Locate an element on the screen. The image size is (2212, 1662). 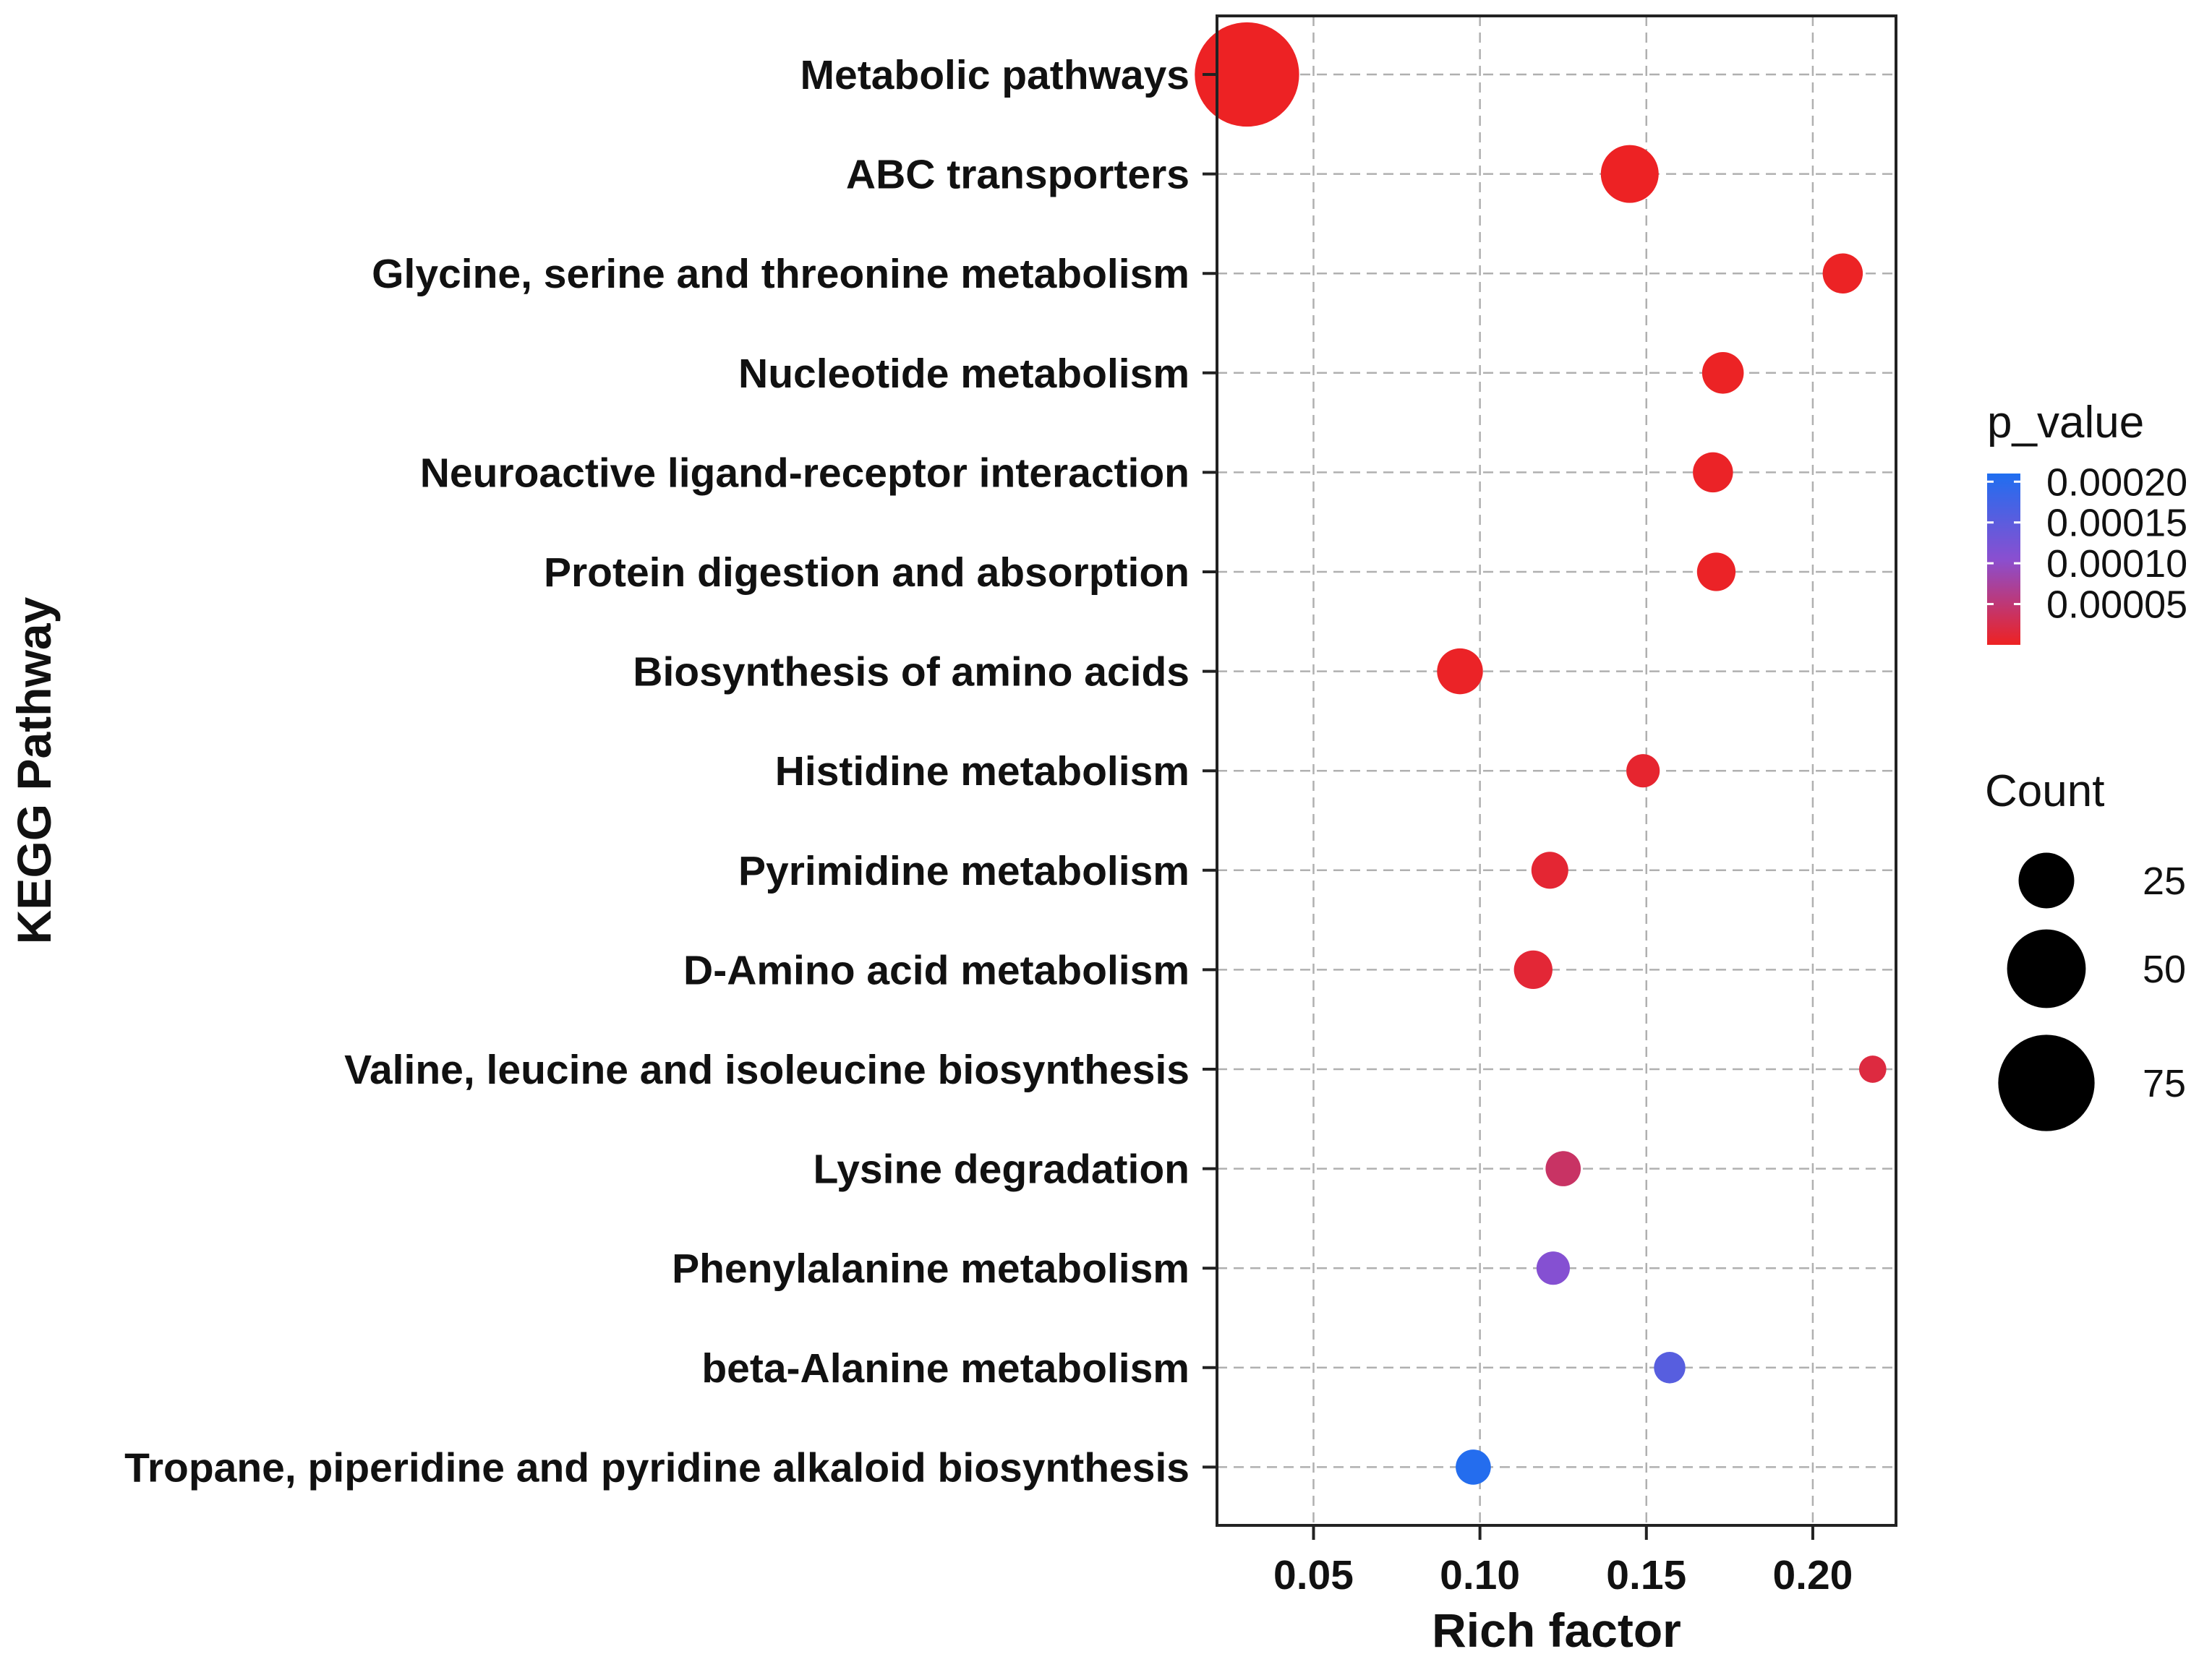
count-legend: Count 25 50 75 is located at coordinates (2085, 948).